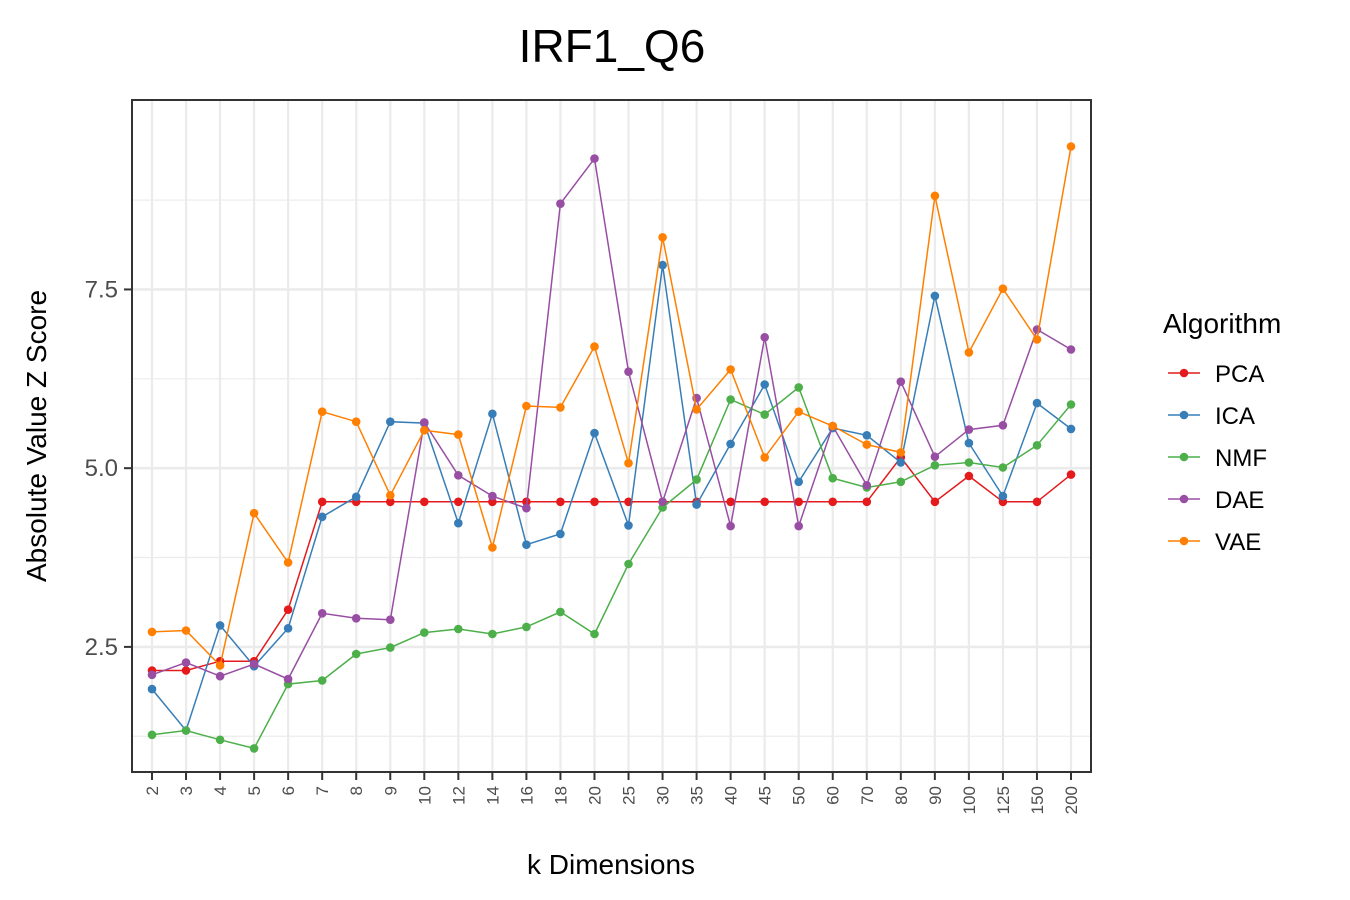  Describe the element at coordinates (526, 795) in the screenshot. I see `x-tick-label: 16` at that location.